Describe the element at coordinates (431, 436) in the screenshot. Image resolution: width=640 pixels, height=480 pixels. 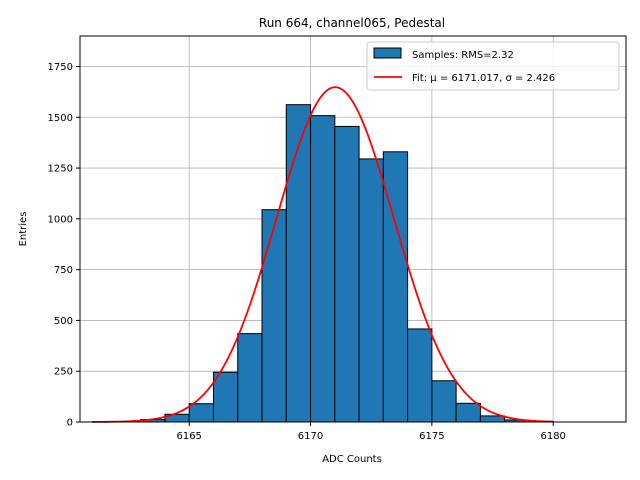
I see `x-tick-label: 6175` at that location.